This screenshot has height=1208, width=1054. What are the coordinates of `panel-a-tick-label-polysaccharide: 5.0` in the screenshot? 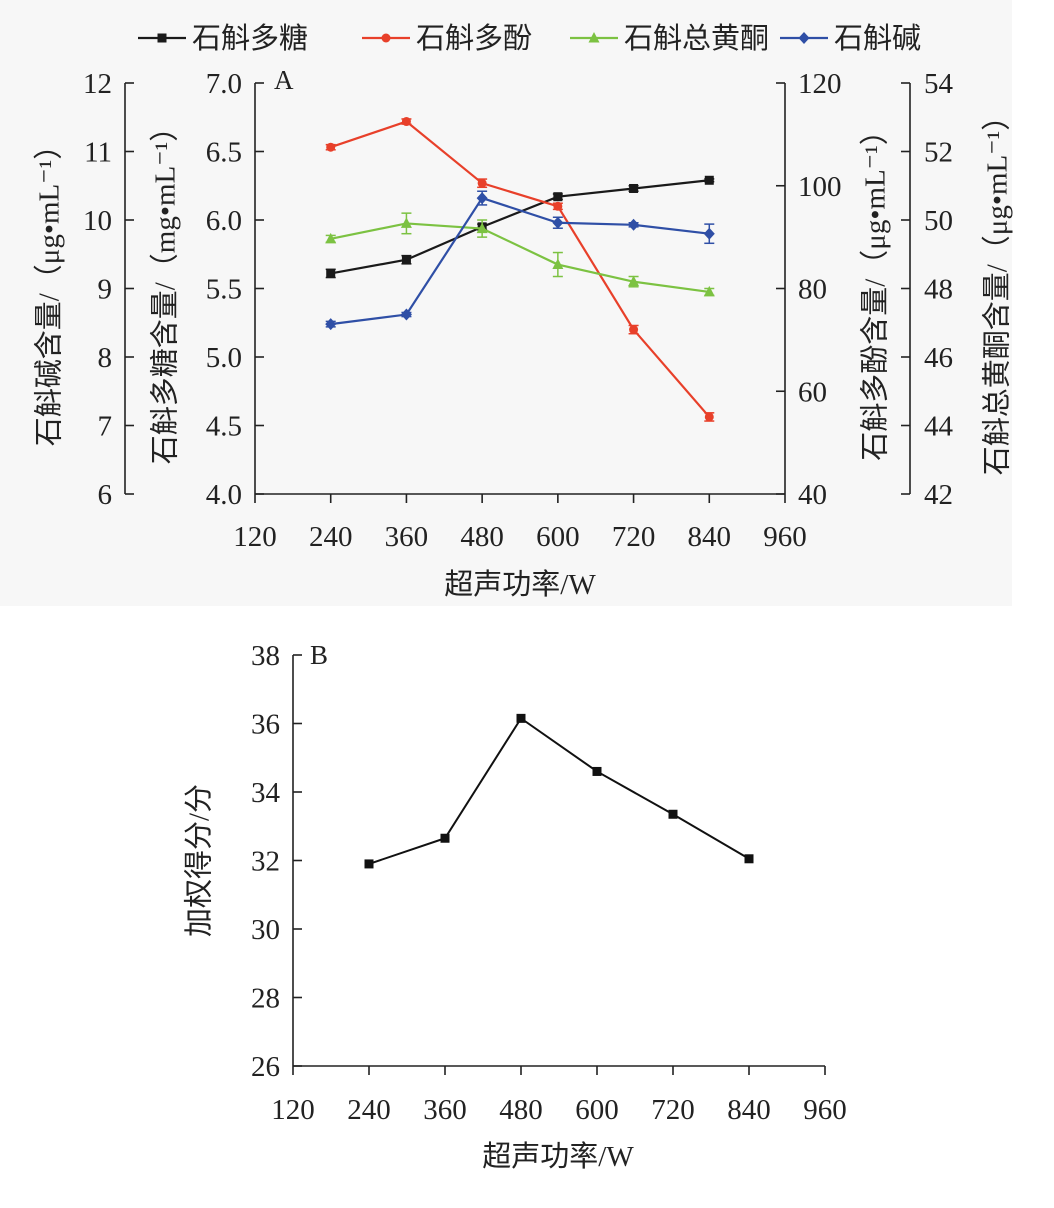 It's located at (224, 358).